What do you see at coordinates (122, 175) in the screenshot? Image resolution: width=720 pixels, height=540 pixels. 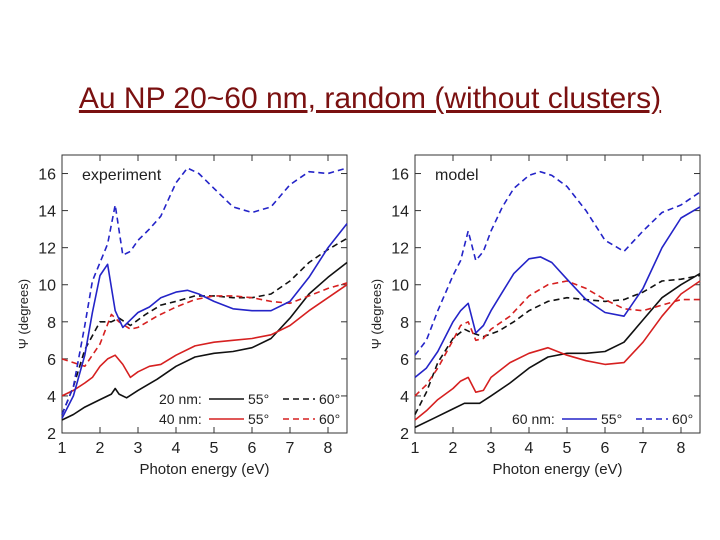 I see `panel-label: experiment` at bounding box center [122, 175].